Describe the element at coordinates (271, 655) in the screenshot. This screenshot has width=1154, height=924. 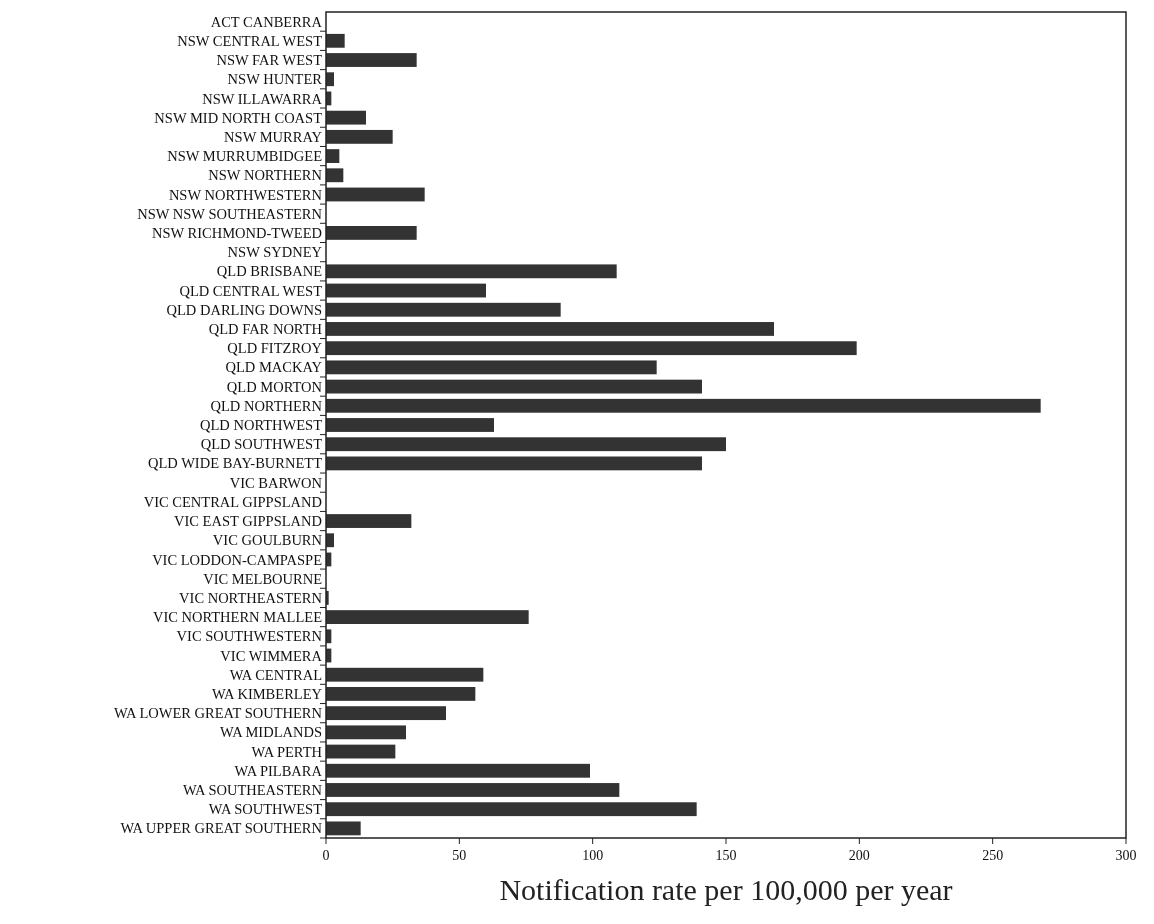
I see `y-tick-label: VIC WIMMERA` at that location.